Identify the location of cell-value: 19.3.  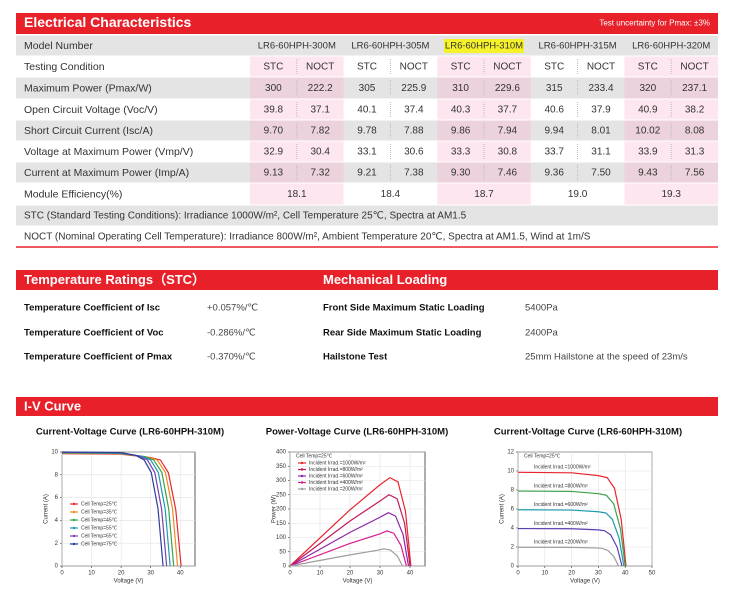
(671, 194).